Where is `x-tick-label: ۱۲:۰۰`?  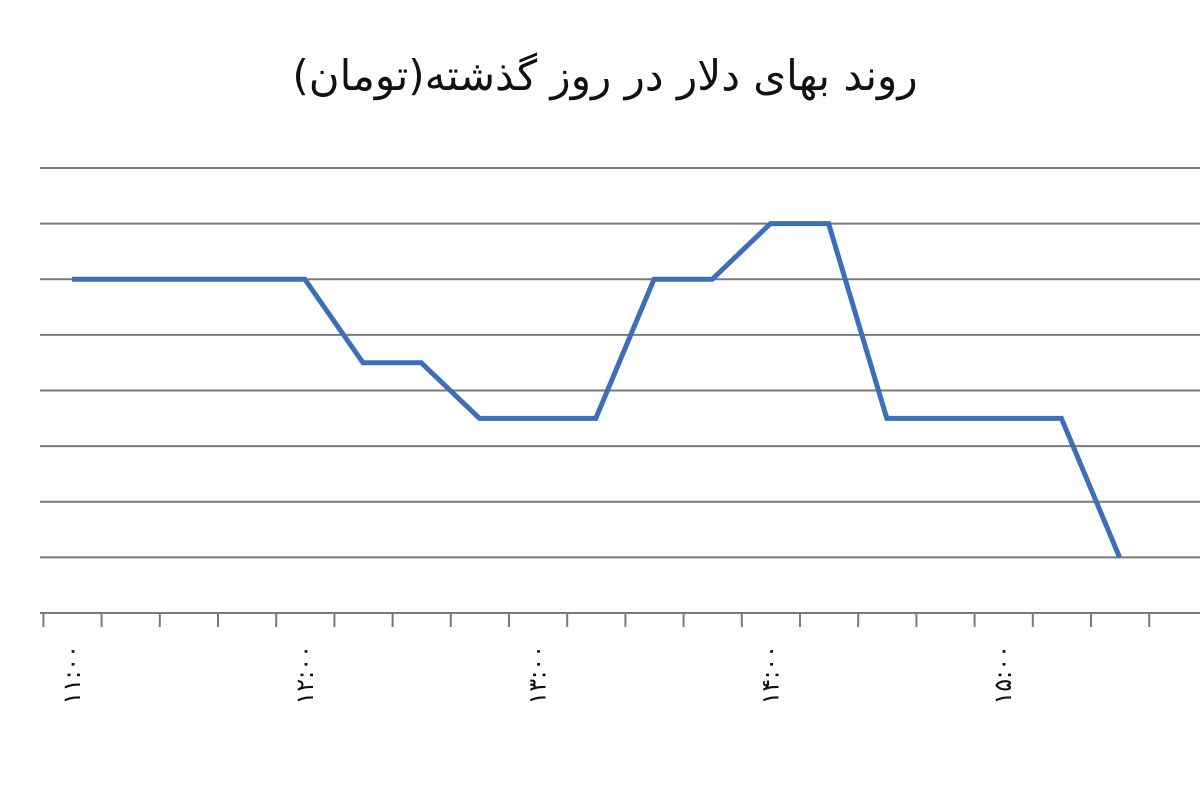
x-tick-label: ۱۲:۰۰ is located at coordinates (305, 675).